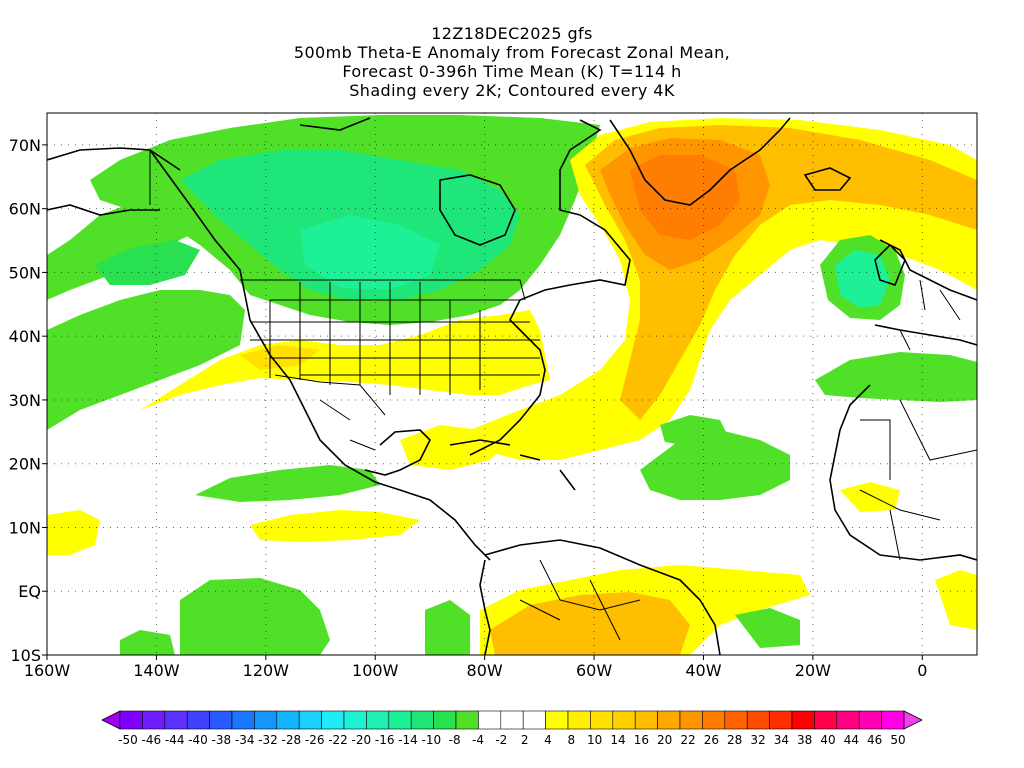  What do you see at coordinates (477, 210) in the screenshot?
I see `hudson-bay` at bounding box center [477, 210].